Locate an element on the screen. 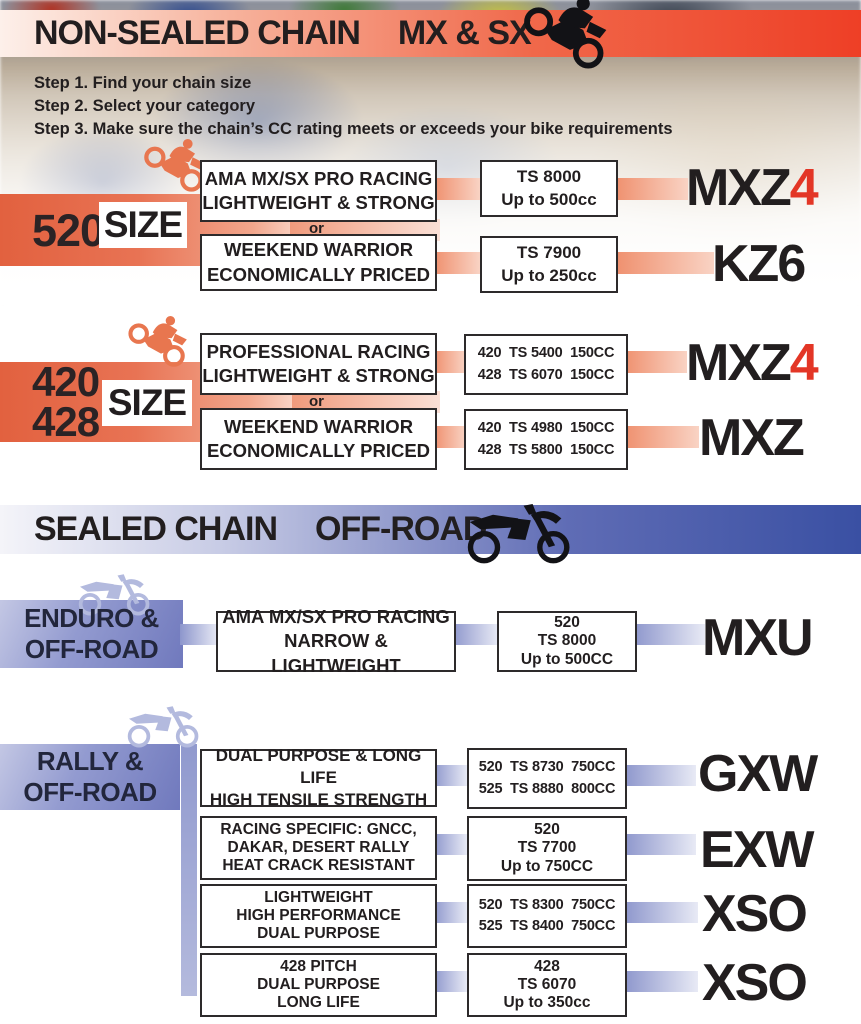 The height and width of the screenshot is (1024, 861). spec-line: TS 7700 is located at coordinates (547, 848).